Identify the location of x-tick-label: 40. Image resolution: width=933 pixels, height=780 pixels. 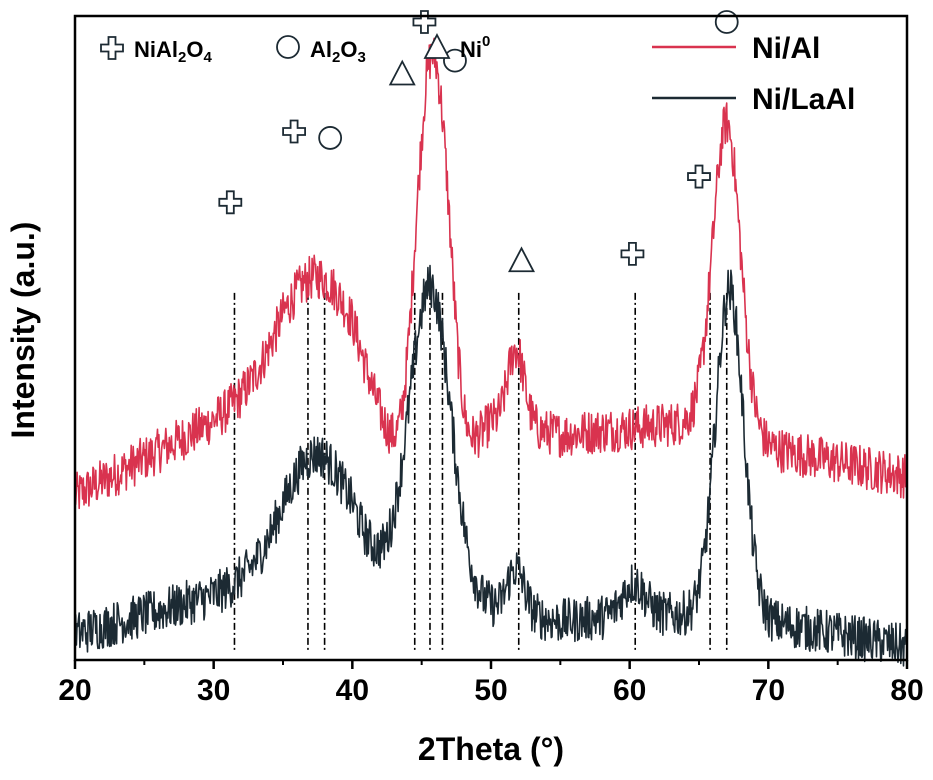
(352, 690).